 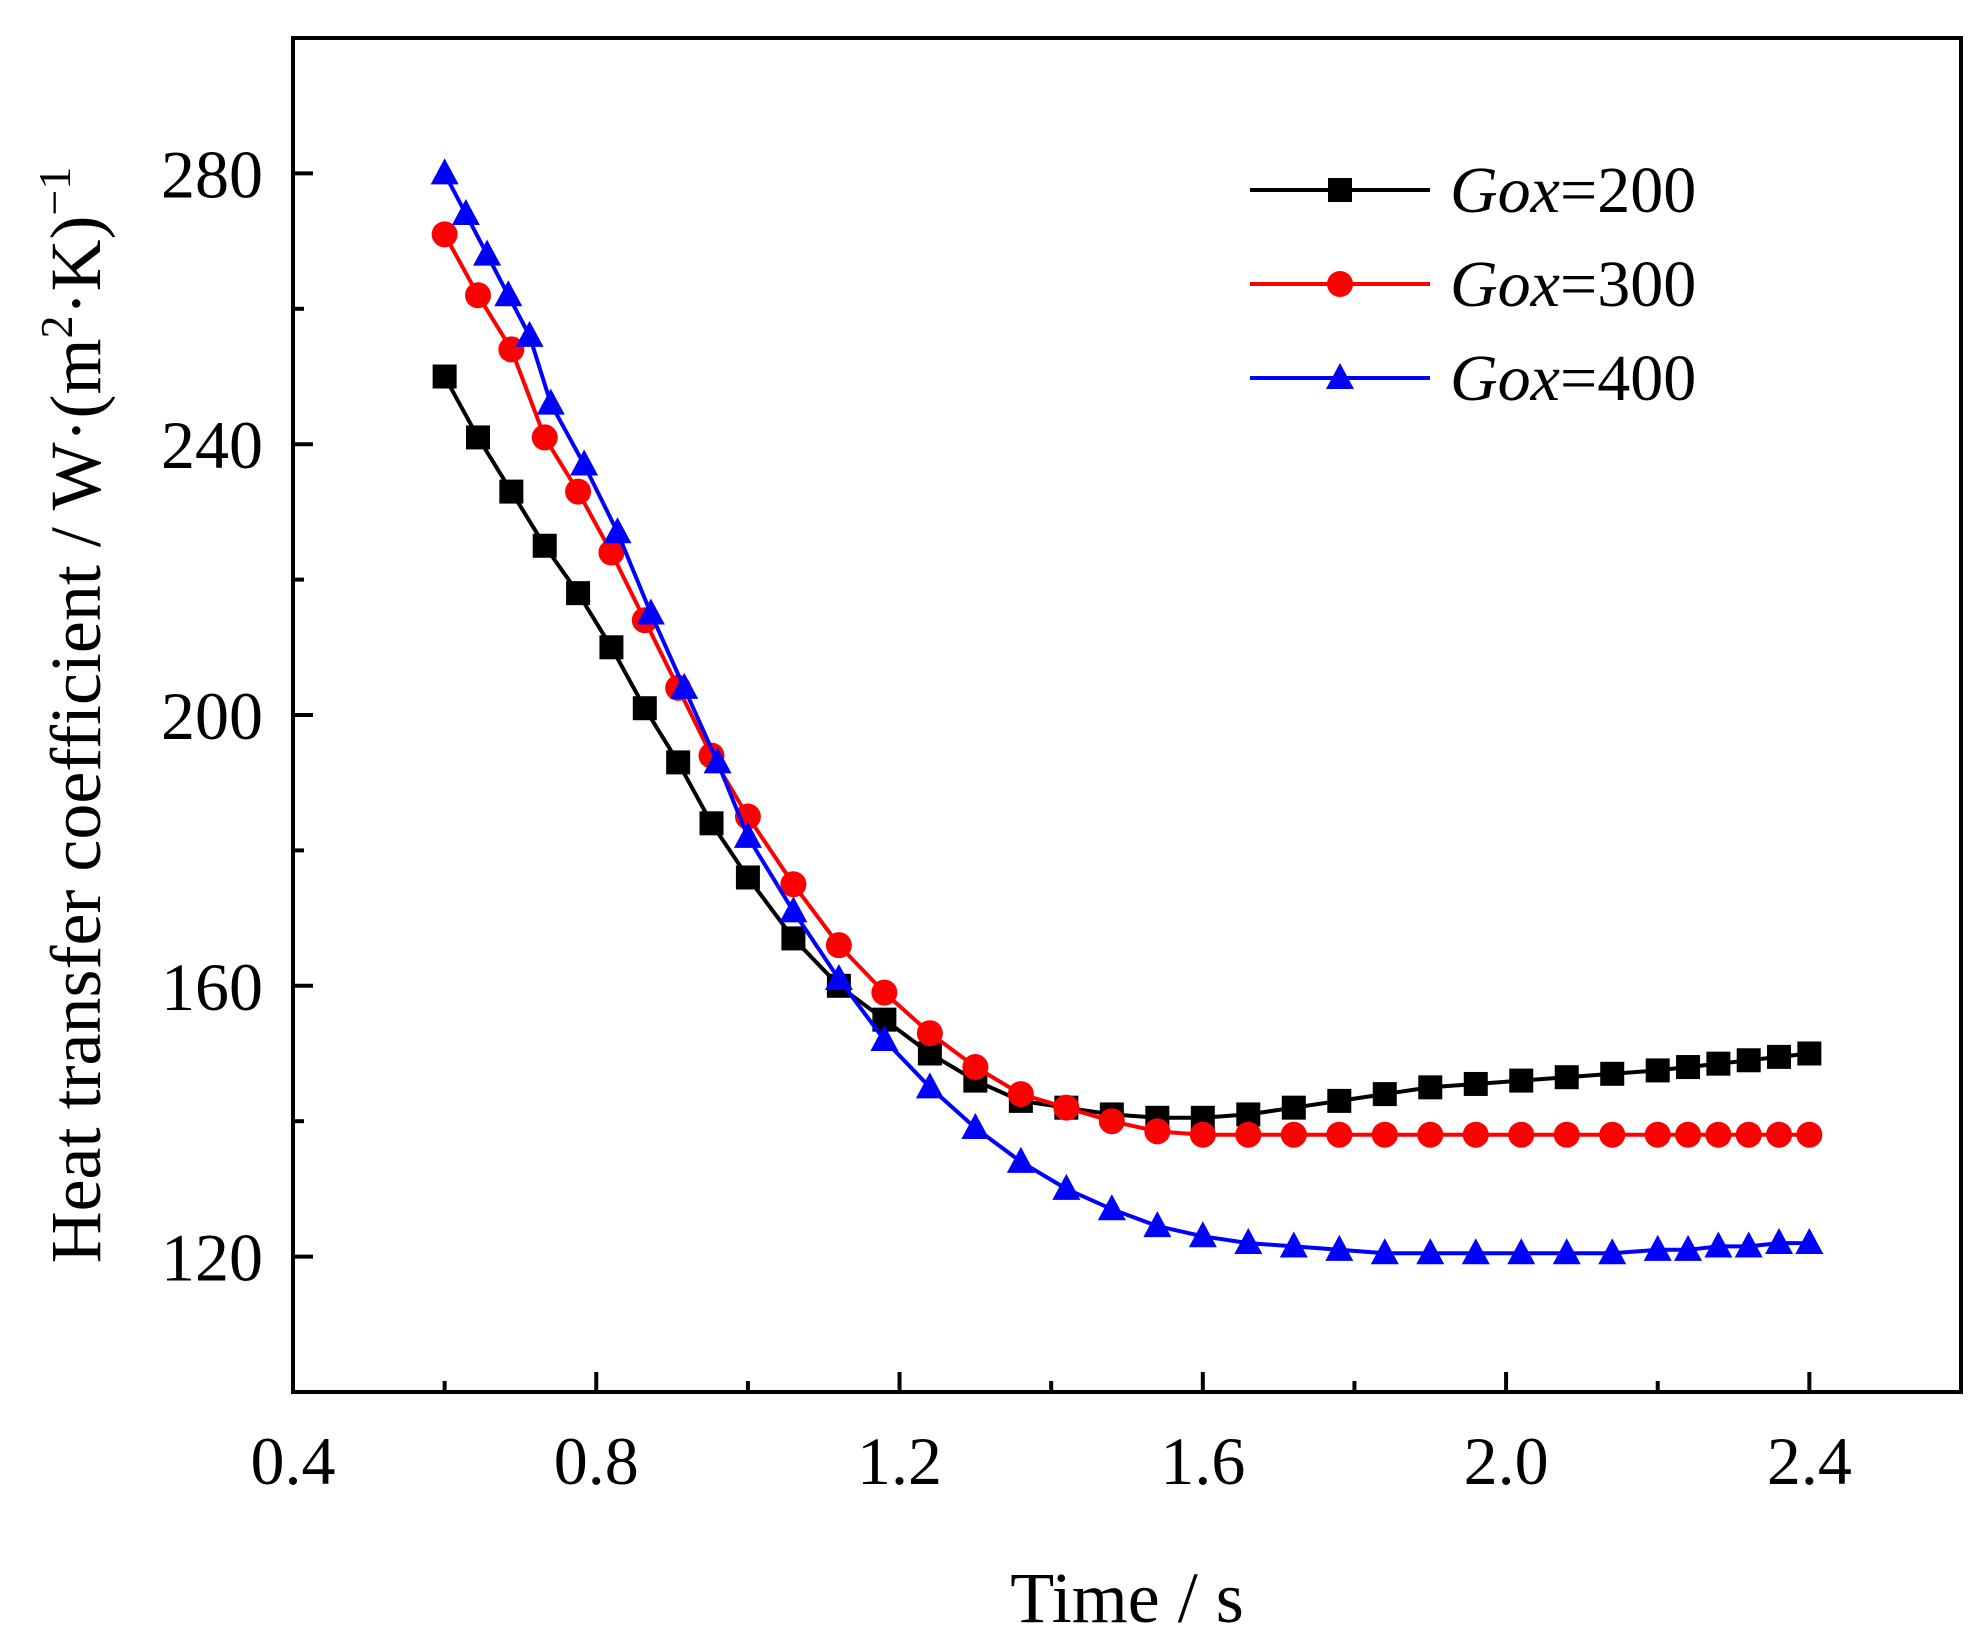 I want to click on y-tick-labels: 120 160 200 240 280, so click(x=212, y=715).